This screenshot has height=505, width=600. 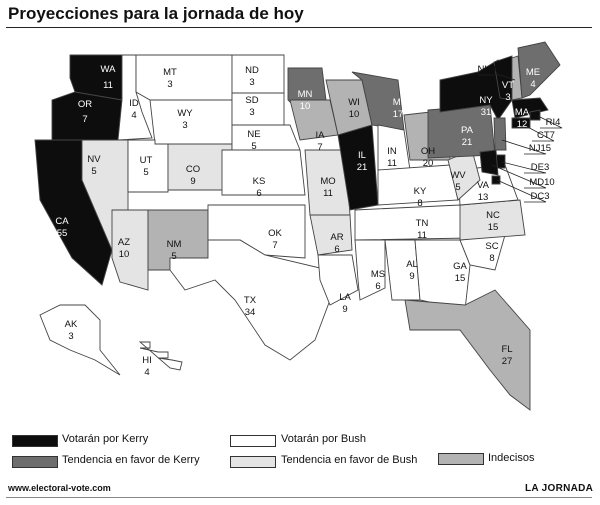 I want to click on callout-leader-ct, so click(x=538, y=132).